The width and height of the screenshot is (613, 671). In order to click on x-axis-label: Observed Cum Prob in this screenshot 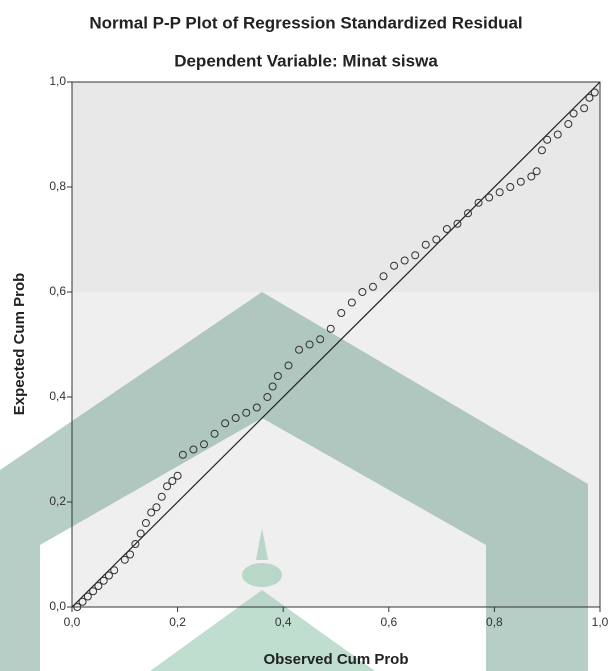, I will do `click(335, 659)`.